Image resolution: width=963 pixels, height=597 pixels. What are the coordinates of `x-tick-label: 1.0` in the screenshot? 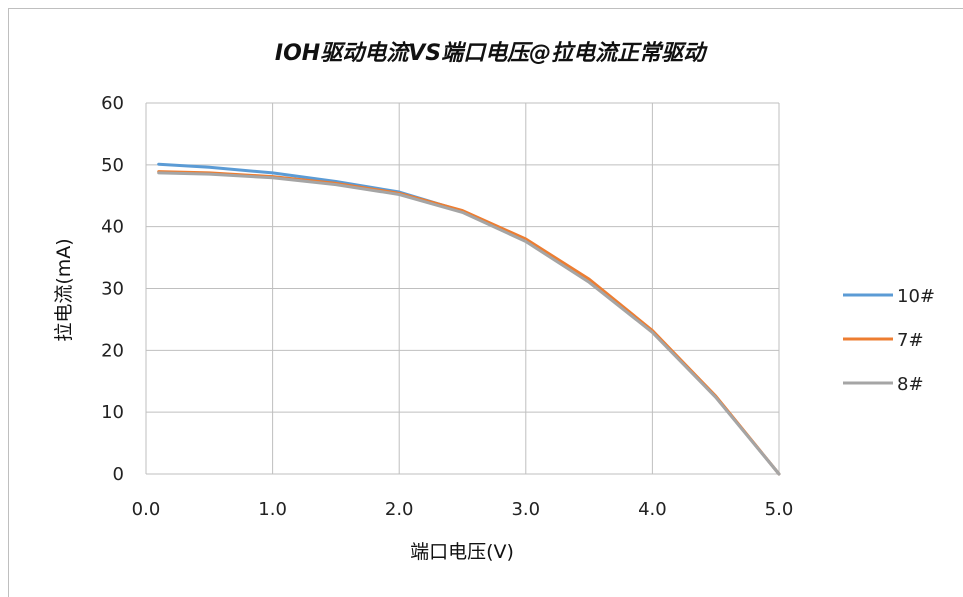 It's located at (272, 509).